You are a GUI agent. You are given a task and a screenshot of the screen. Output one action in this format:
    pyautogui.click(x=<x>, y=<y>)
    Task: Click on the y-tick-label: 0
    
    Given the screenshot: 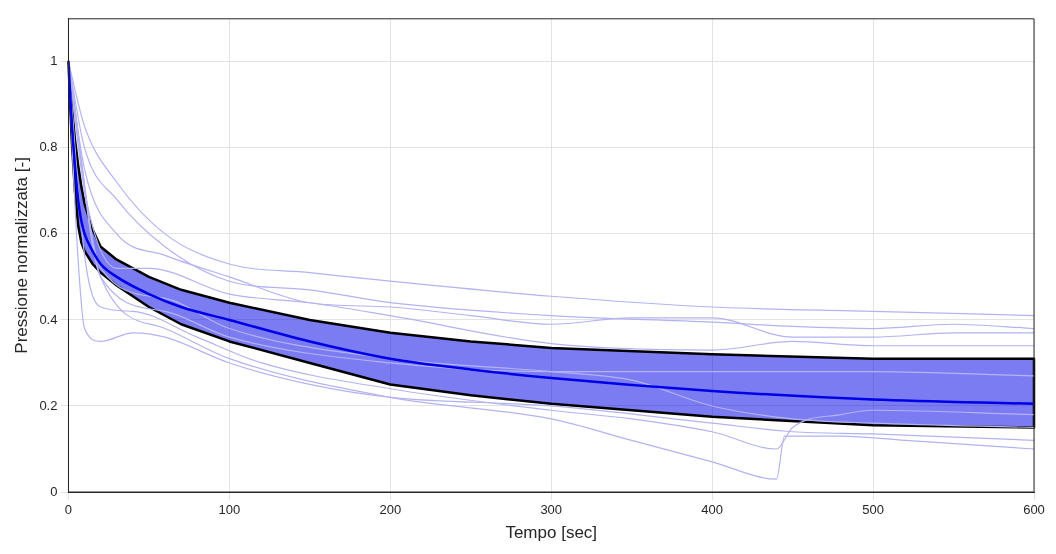 What is the action you would take?
    pyautogui.click(x=54, y=491)
    